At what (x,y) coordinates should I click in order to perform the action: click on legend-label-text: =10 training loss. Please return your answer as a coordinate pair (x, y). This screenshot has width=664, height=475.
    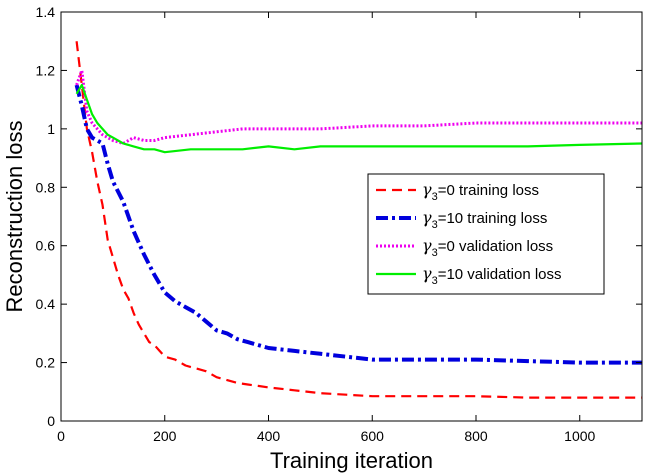
    Looking at the image, I should click on (493, 218).